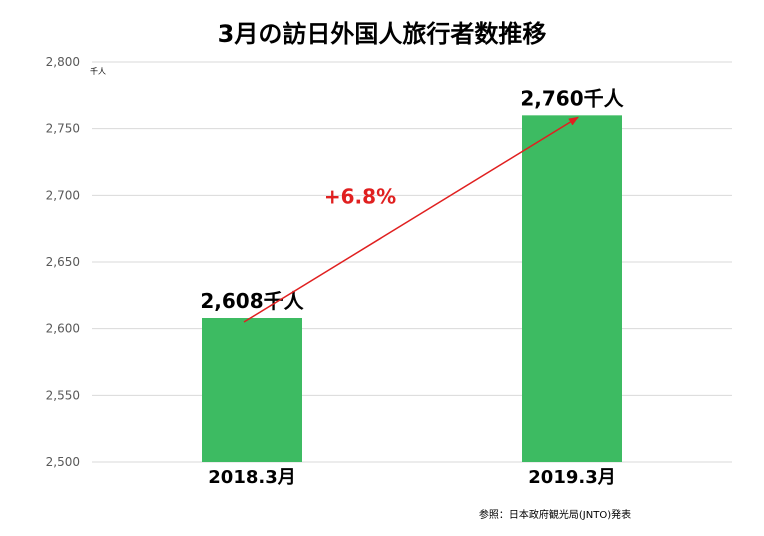 This screenshot has width=764, height=536. I want to click on growth-annotation: +6.8%, so click(360, 196).